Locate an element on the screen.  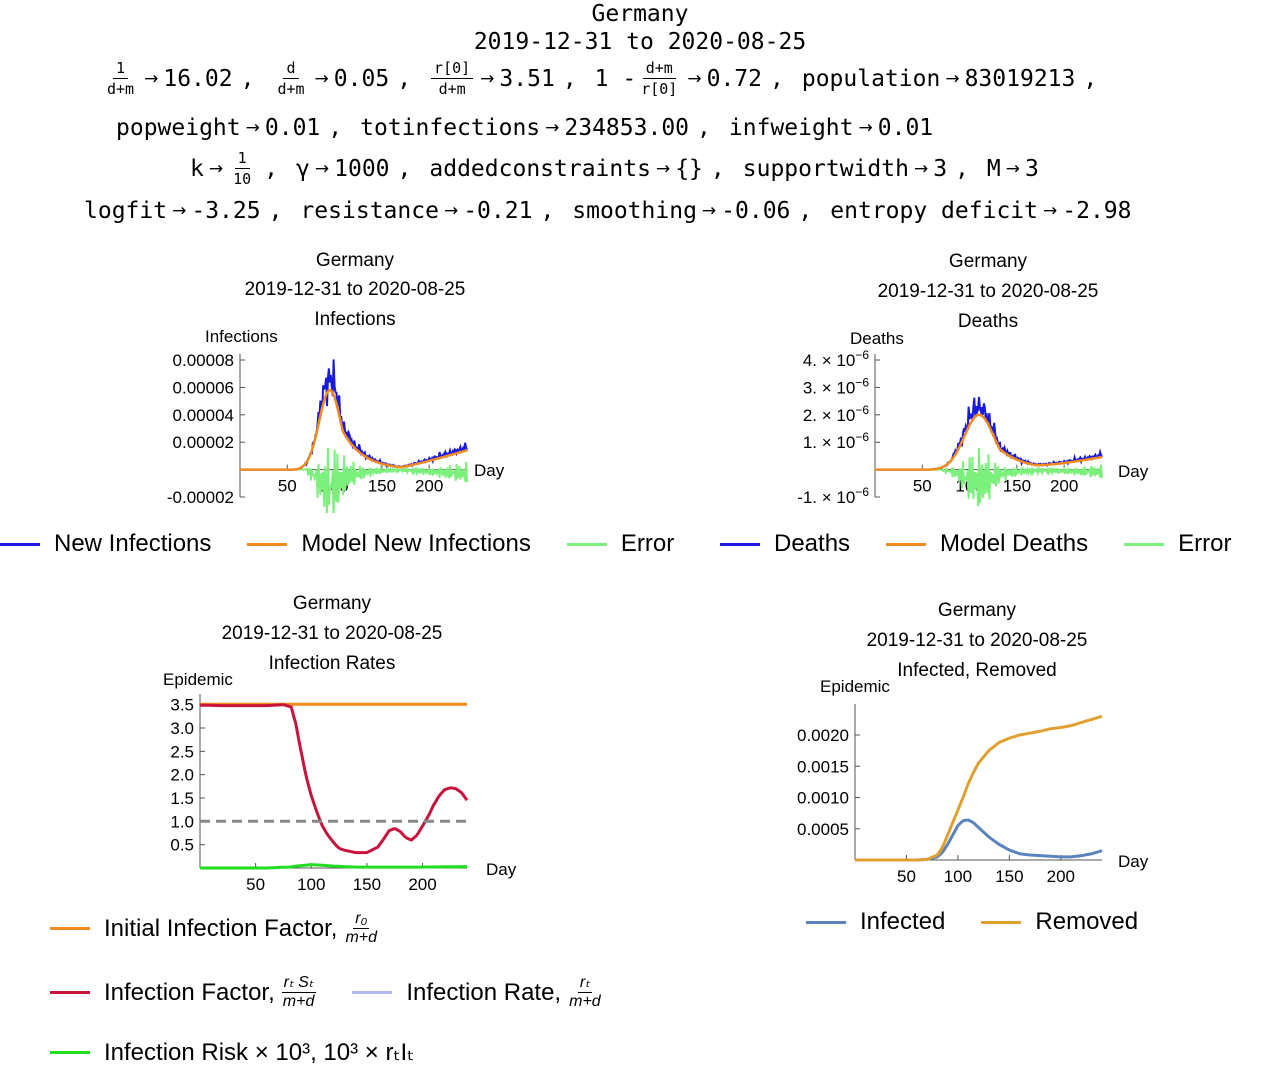
legend-item: Deaths is located at coordinates (785, 544).